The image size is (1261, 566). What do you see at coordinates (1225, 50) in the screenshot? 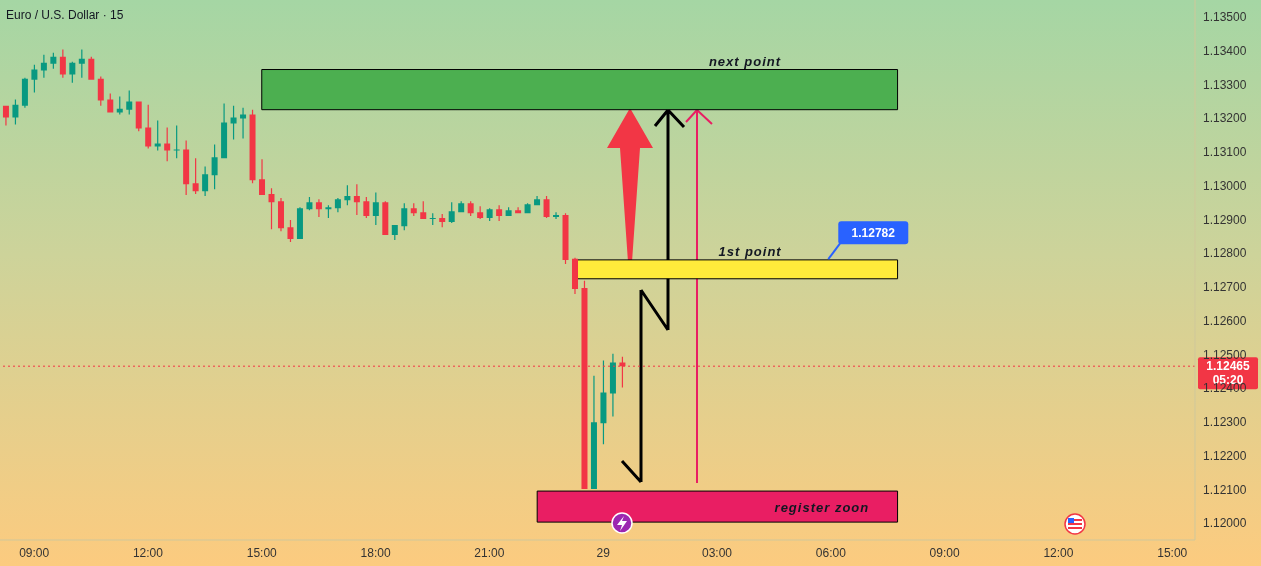
I see `y-tick-label: 1.13400` at bounding box center [1225, 50].